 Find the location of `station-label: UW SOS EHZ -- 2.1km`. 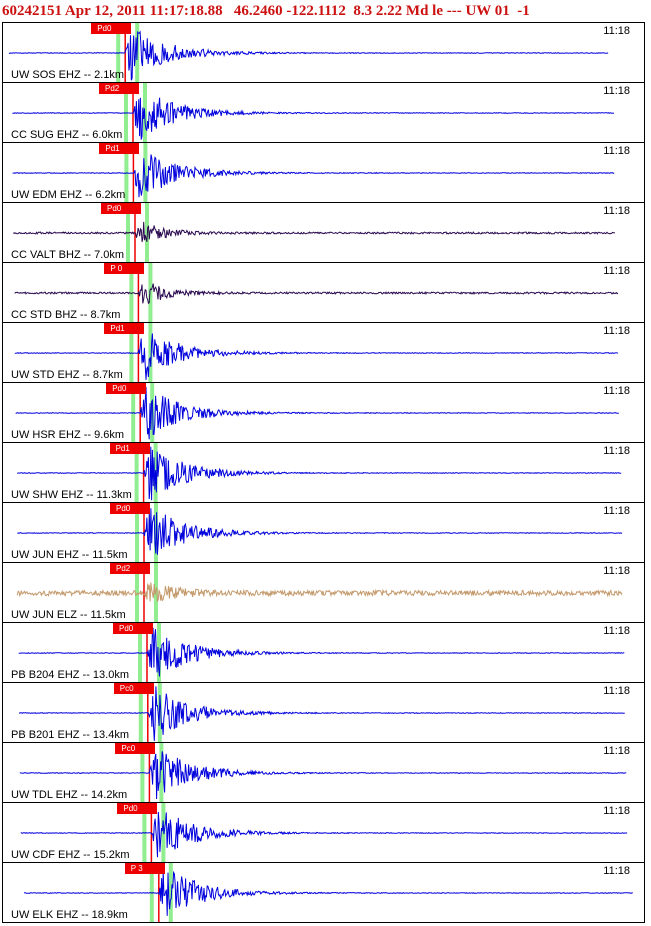

station-label: UW SOS EHZ -- 2.1km is located at coordinates (68, 75).